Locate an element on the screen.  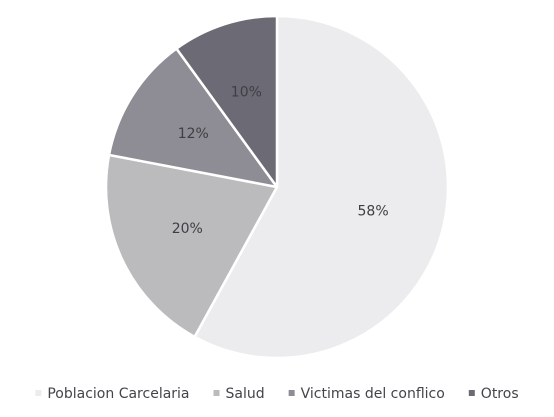
pie-data-label-2: 20% is located at coordinates (187, 229).